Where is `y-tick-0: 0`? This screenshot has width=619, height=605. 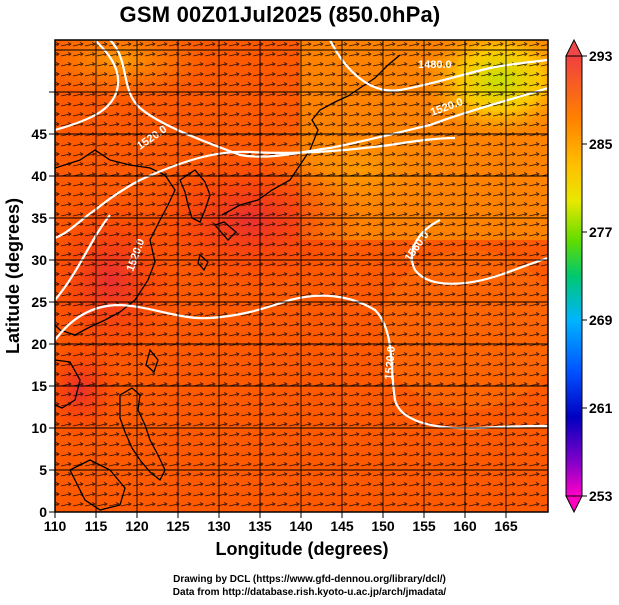 y-tick-0: 0 is located at coordinates (43, 512).